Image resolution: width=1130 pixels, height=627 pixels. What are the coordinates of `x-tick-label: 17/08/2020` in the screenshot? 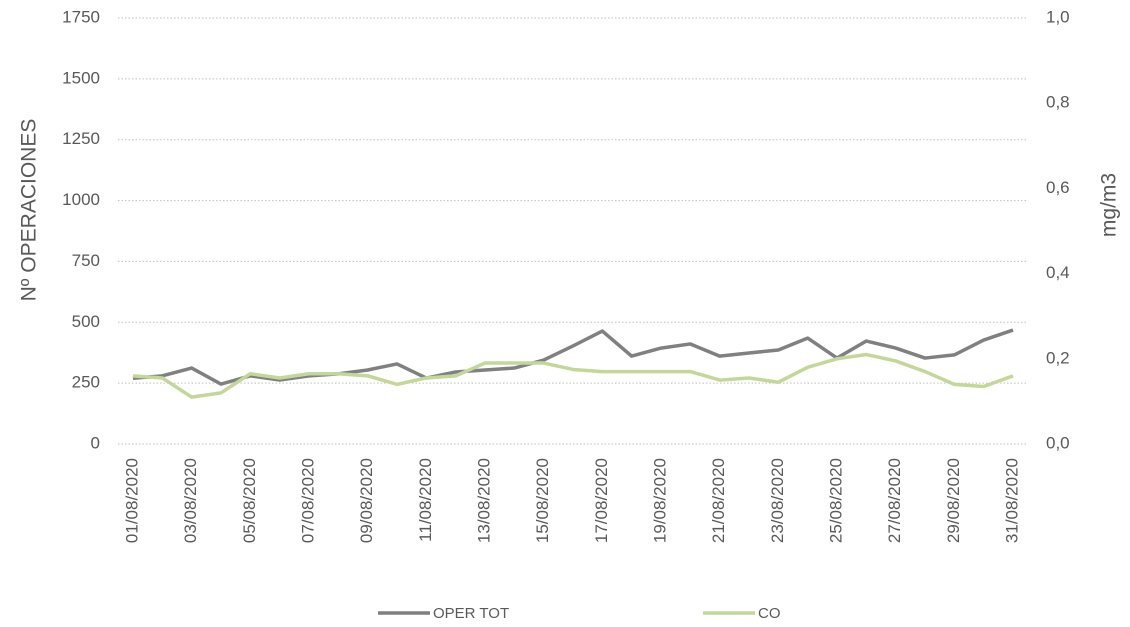 It's located at (601, 500).